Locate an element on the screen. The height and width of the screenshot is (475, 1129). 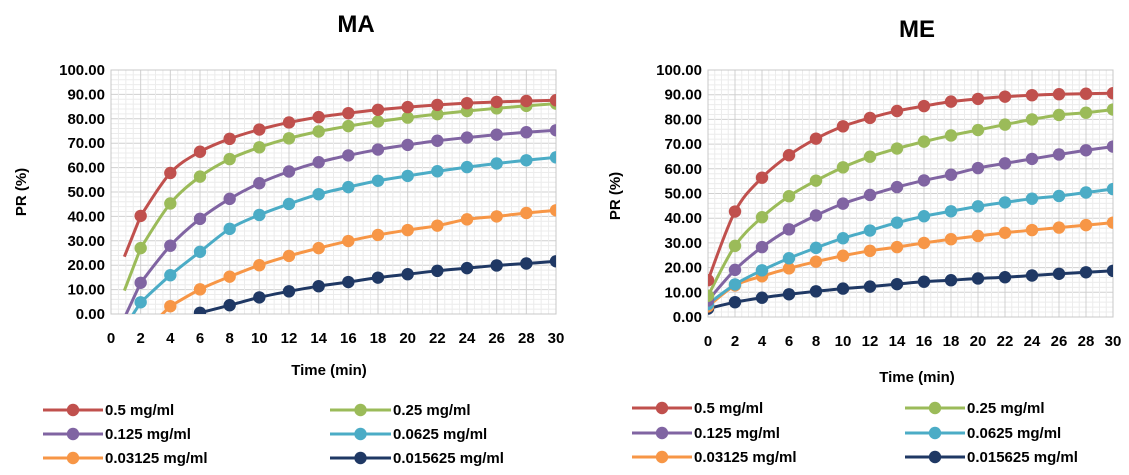
y-tick-label: 80.00 is located at coordinates (86, 119).